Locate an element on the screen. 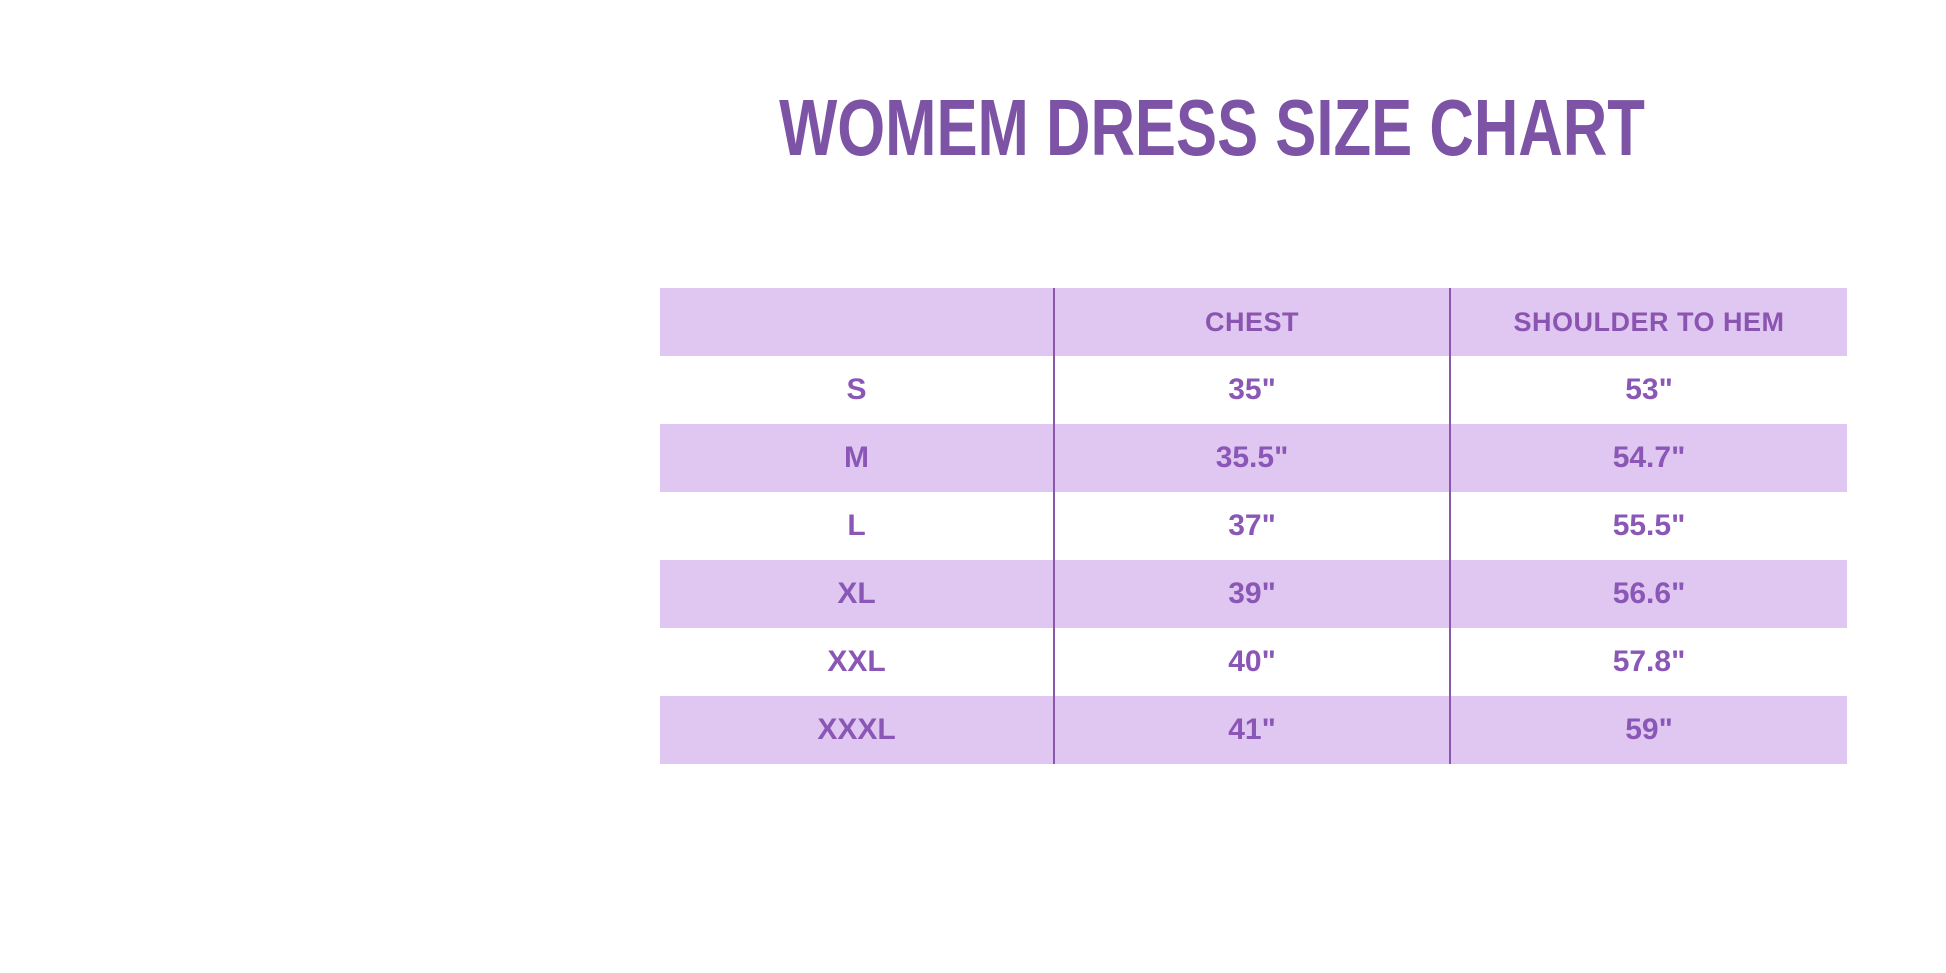 This screenshot has width=1946, height=973. table-row: XL 39" 56.6" is located at coordinates (1253, 594).